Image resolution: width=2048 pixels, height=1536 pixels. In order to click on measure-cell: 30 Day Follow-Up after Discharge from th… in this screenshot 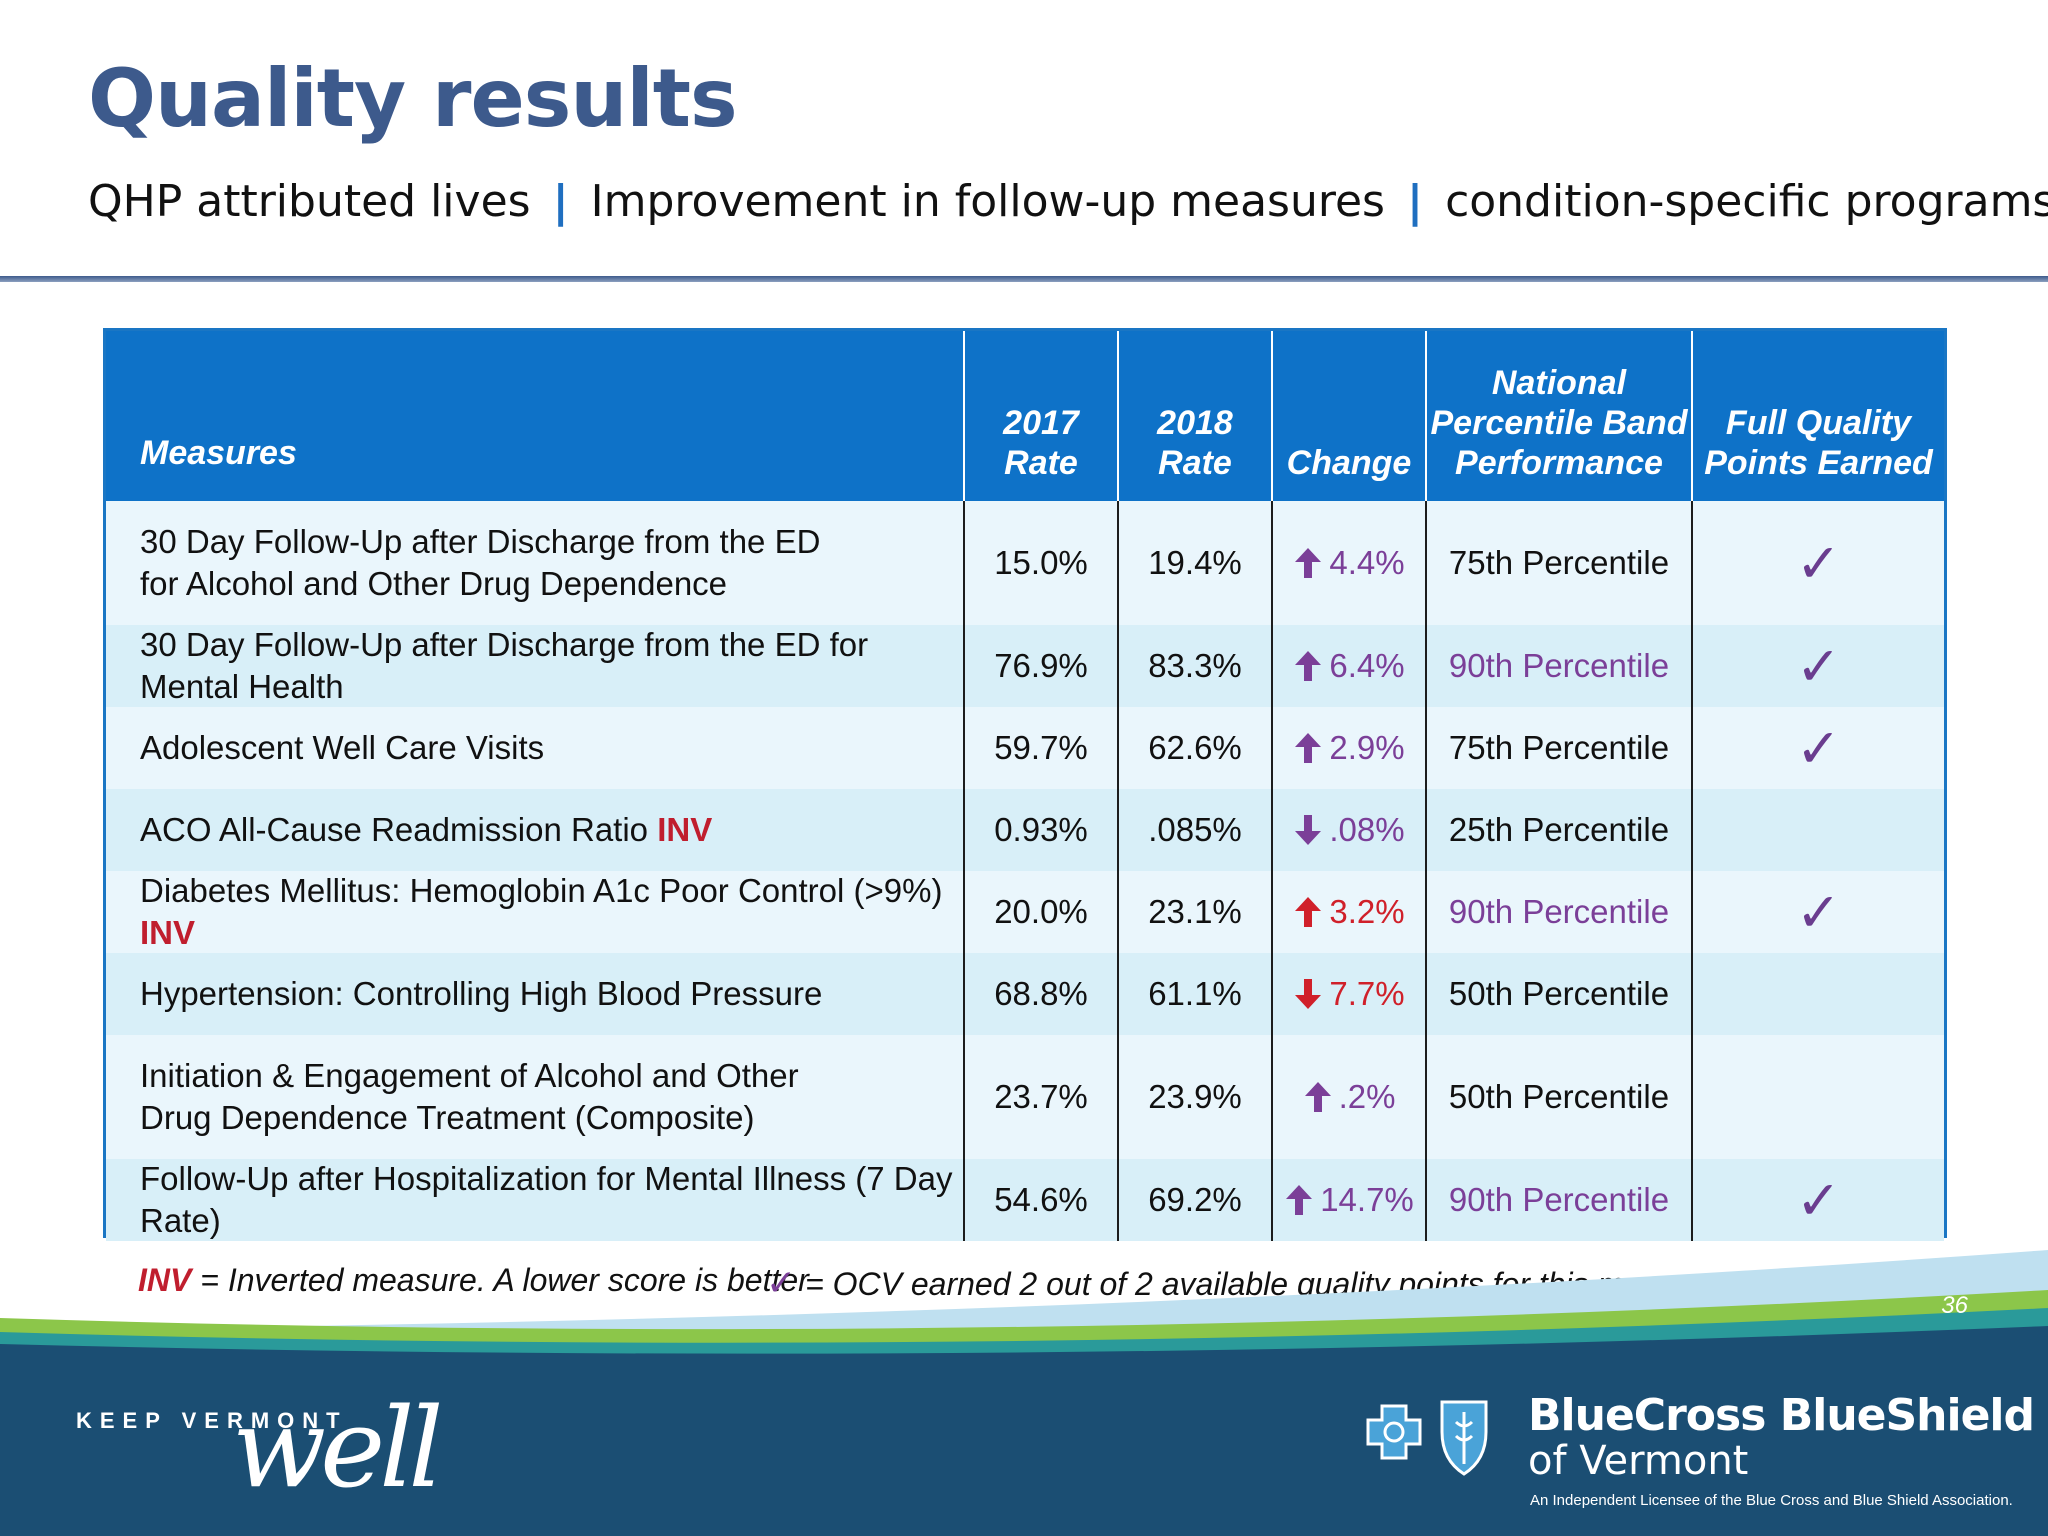, I will do `click(534, 563)`.